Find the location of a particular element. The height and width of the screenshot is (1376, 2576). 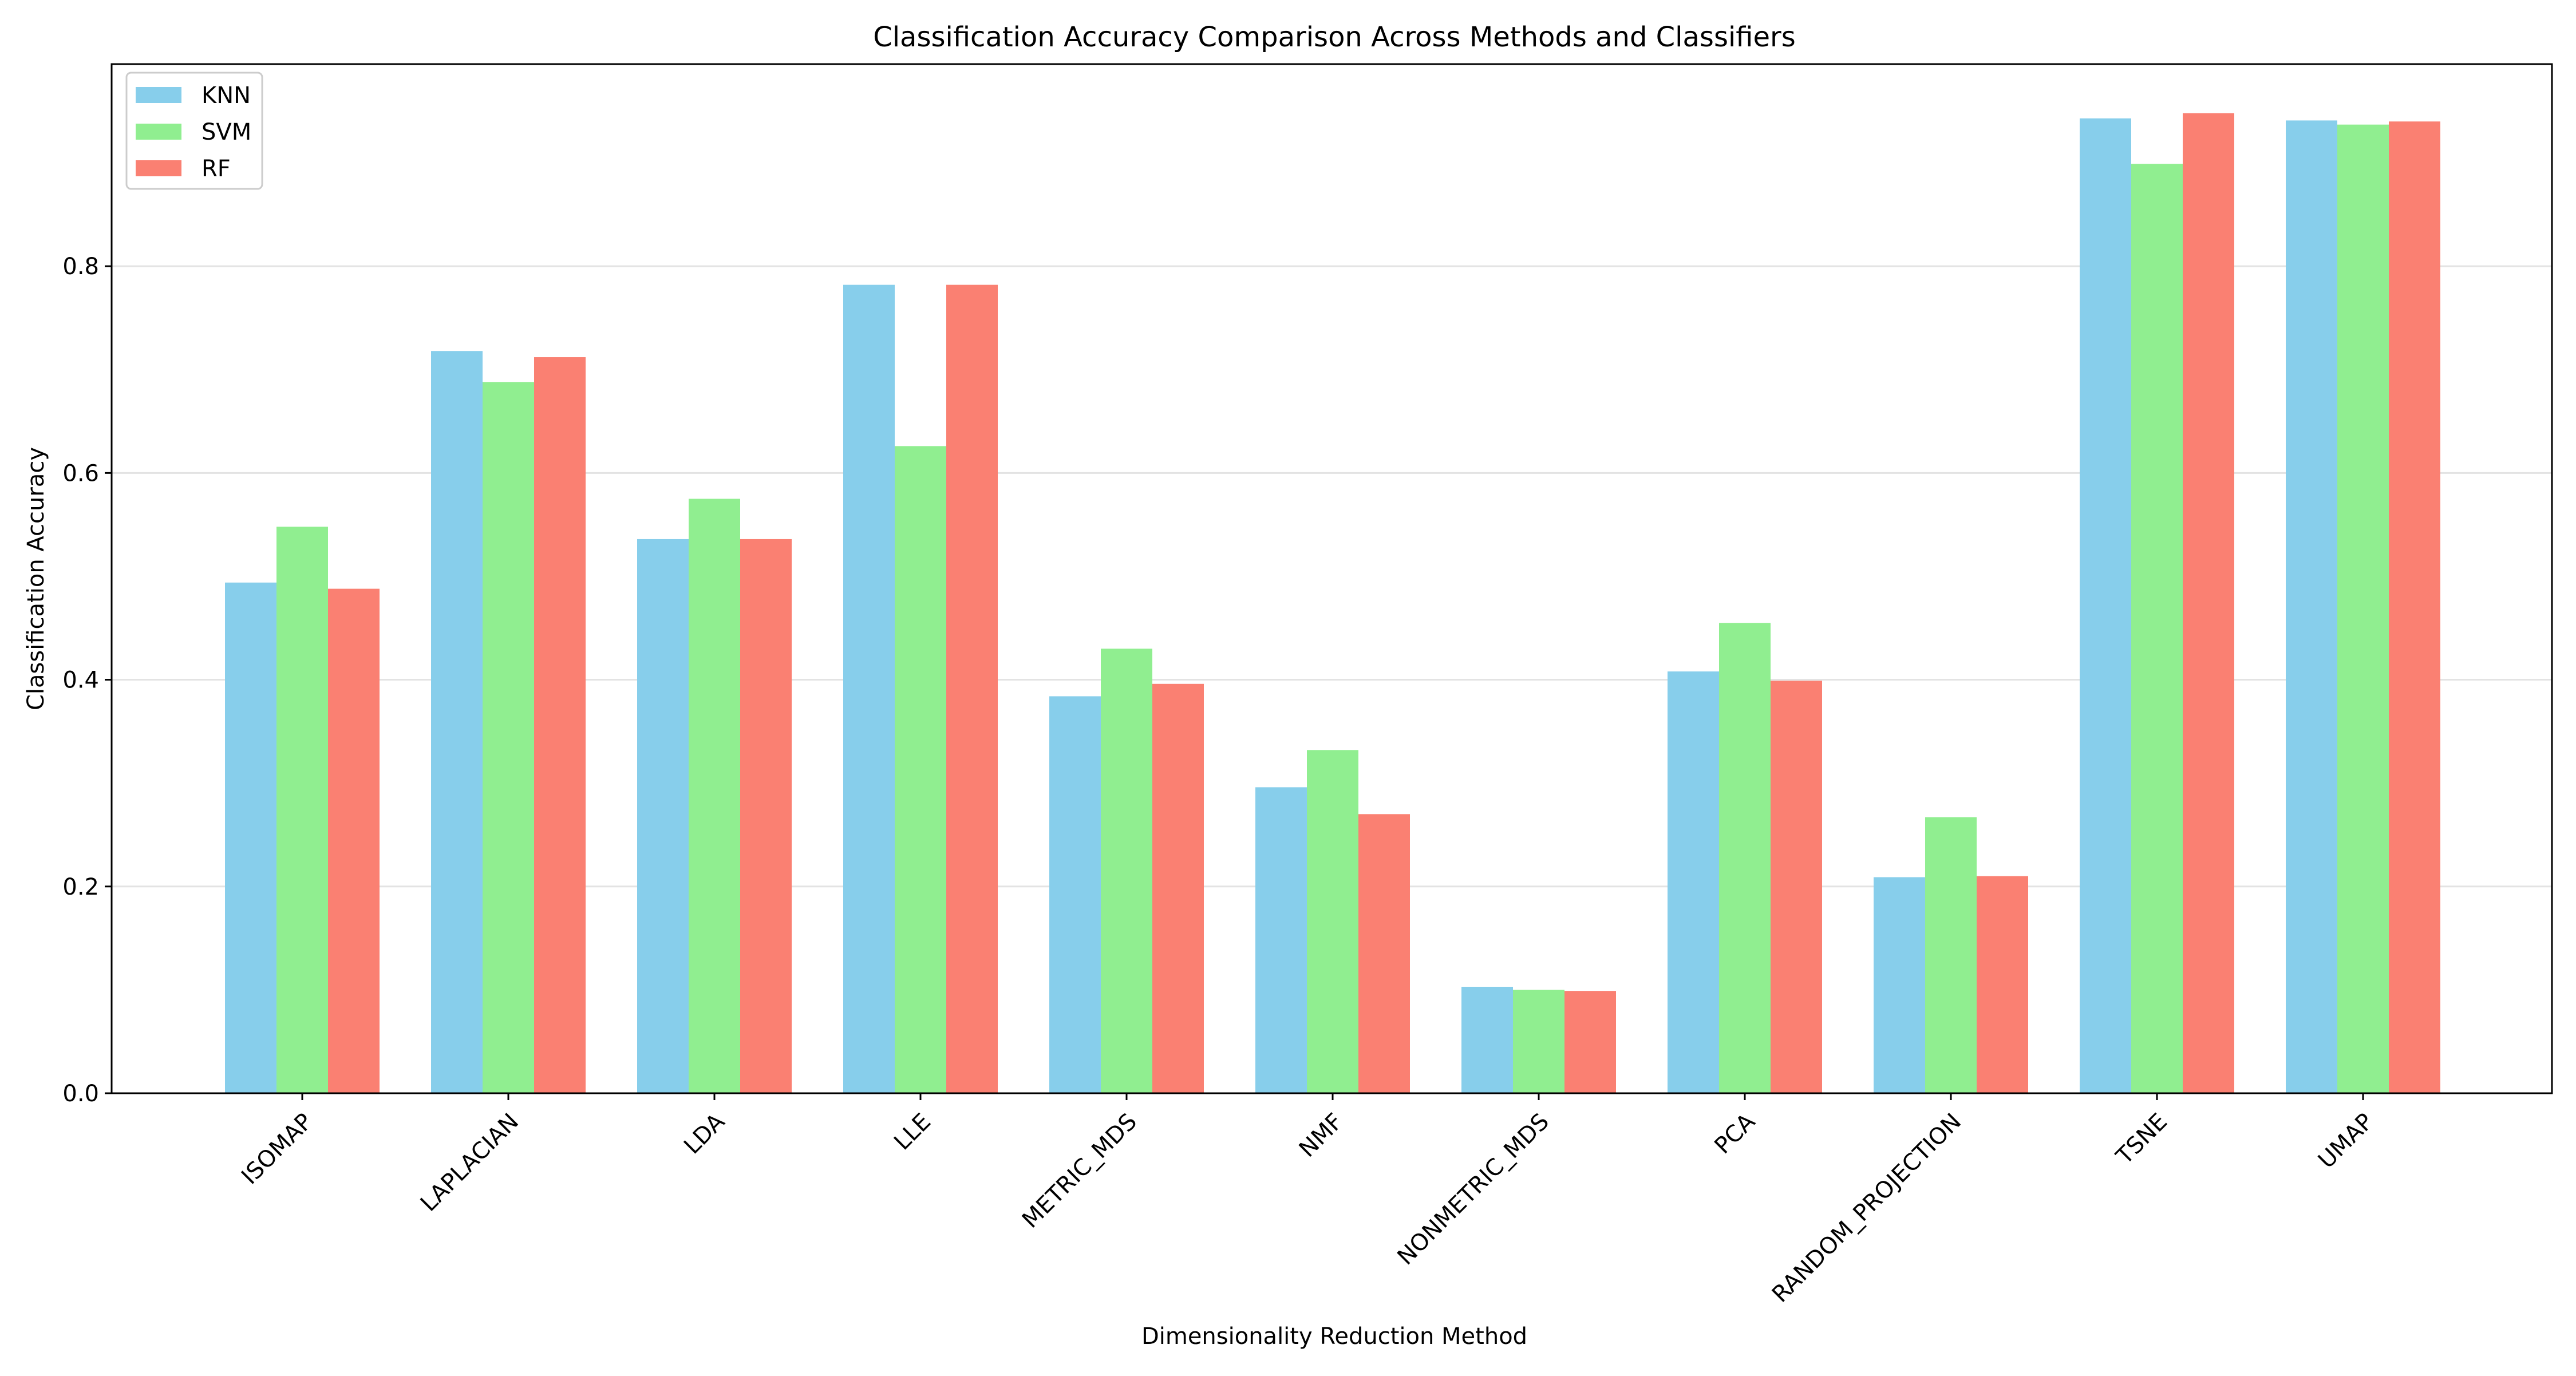

bar-knn-isomap is located at coordinates (250, 838).